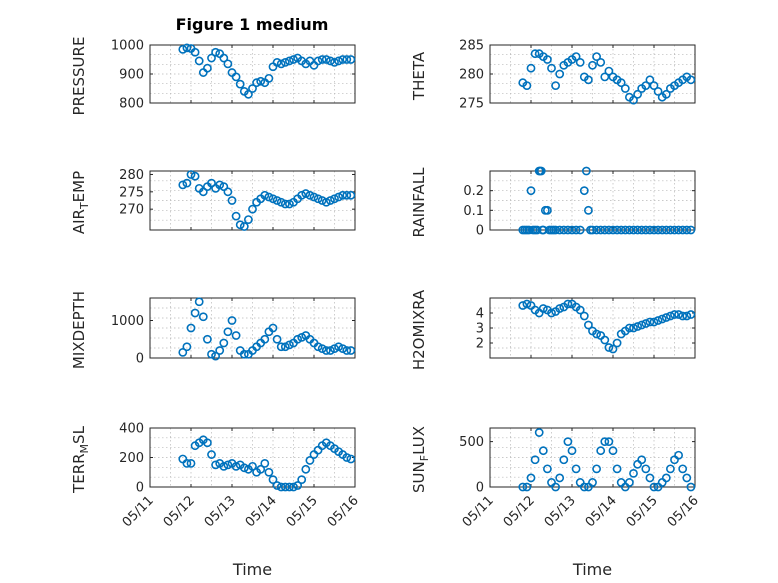  Describe the element at coordinates (79, 330) in the screenshot. I see `y-axis-label-5: MIXDEPTH` at that location.